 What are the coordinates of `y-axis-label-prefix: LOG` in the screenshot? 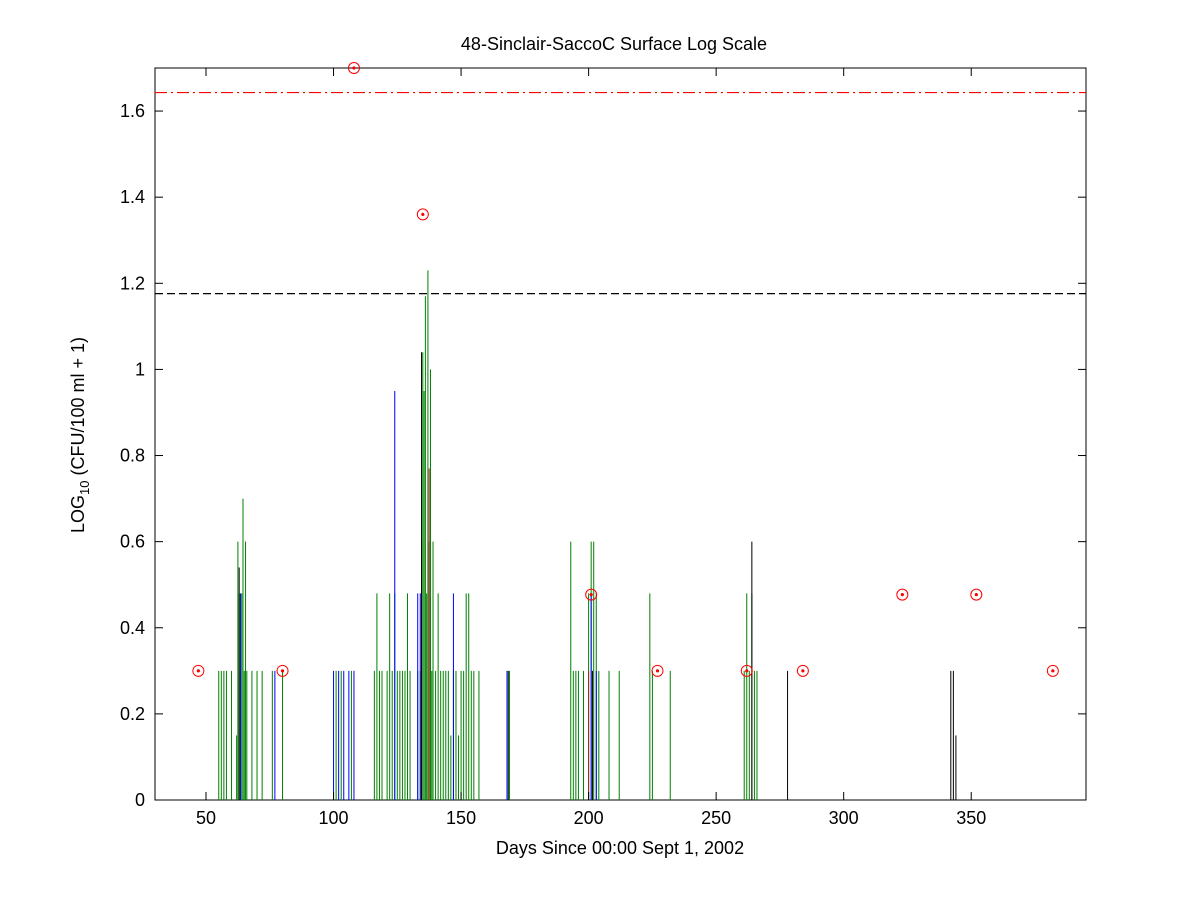 It's located at (78, 514).